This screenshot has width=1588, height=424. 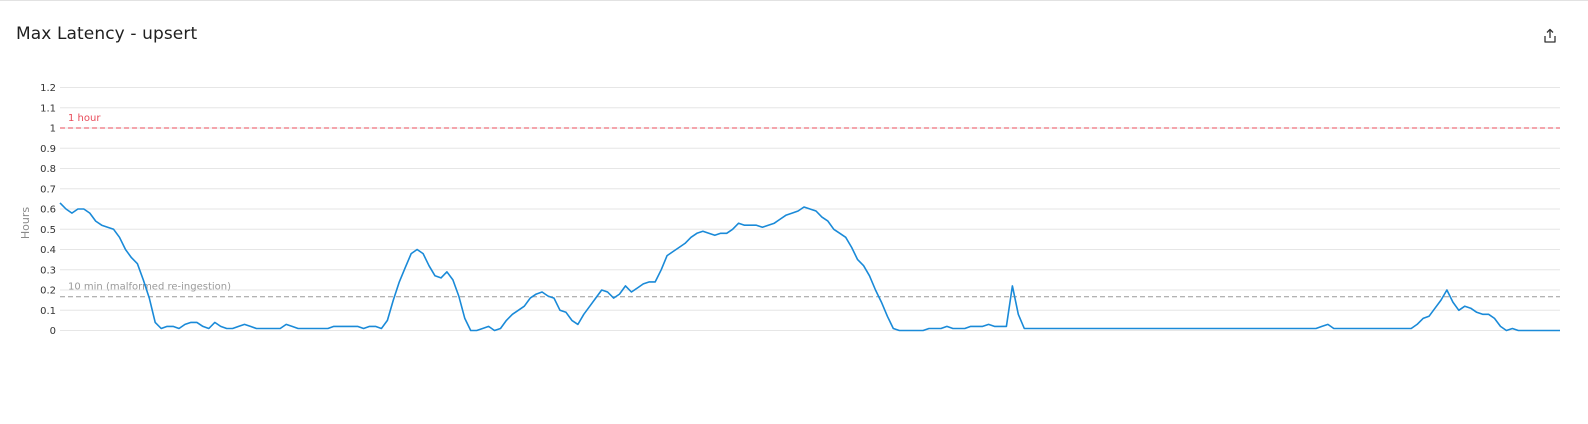 I want to click on share-export-icon, so click(x=1550, y=35).